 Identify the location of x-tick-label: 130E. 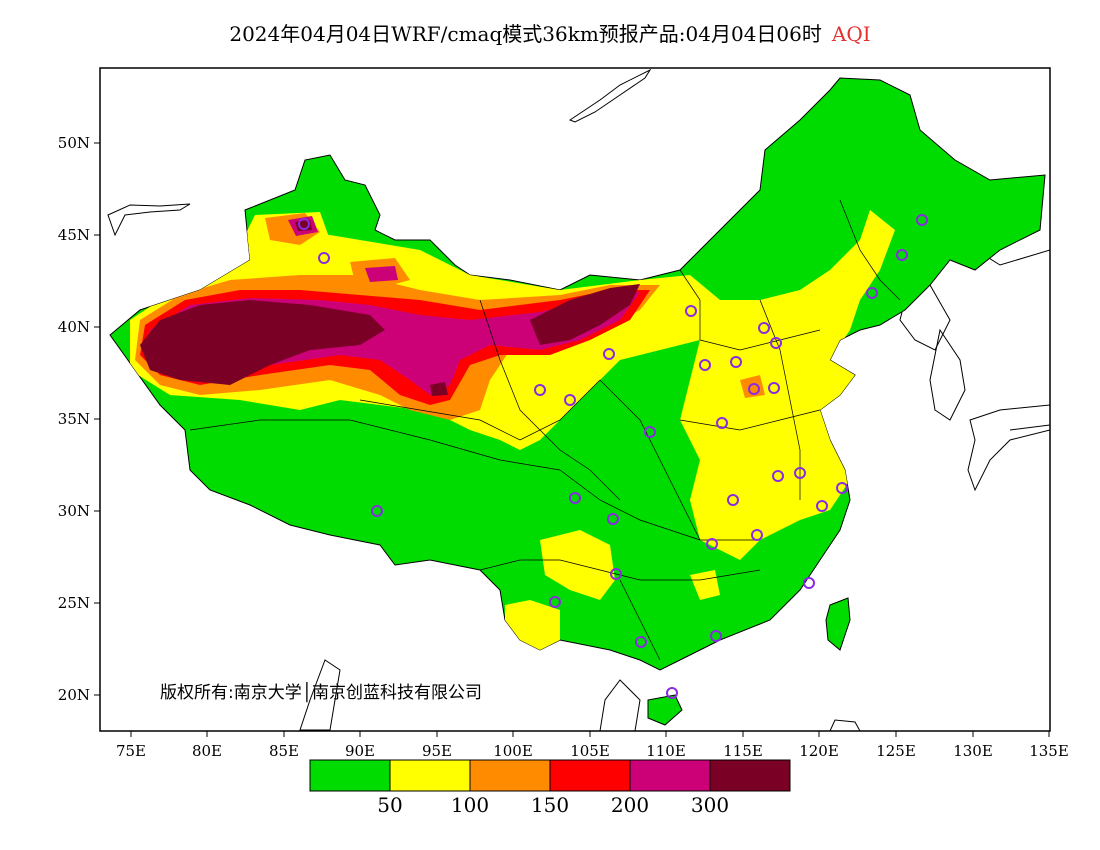
(973, 751).